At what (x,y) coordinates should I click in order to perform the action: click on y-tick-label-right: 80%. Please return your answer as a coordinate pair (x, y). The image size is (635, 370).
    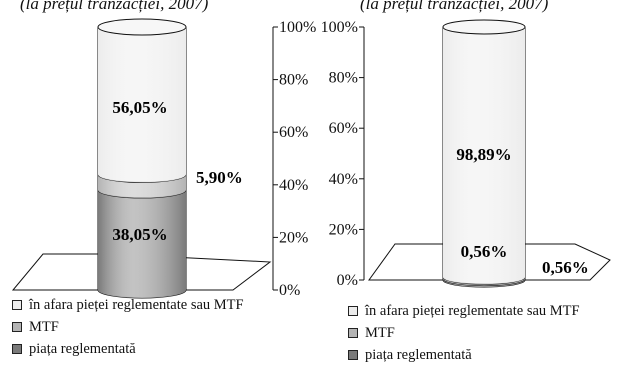
    Looking at the image, I should click on (343, 78).